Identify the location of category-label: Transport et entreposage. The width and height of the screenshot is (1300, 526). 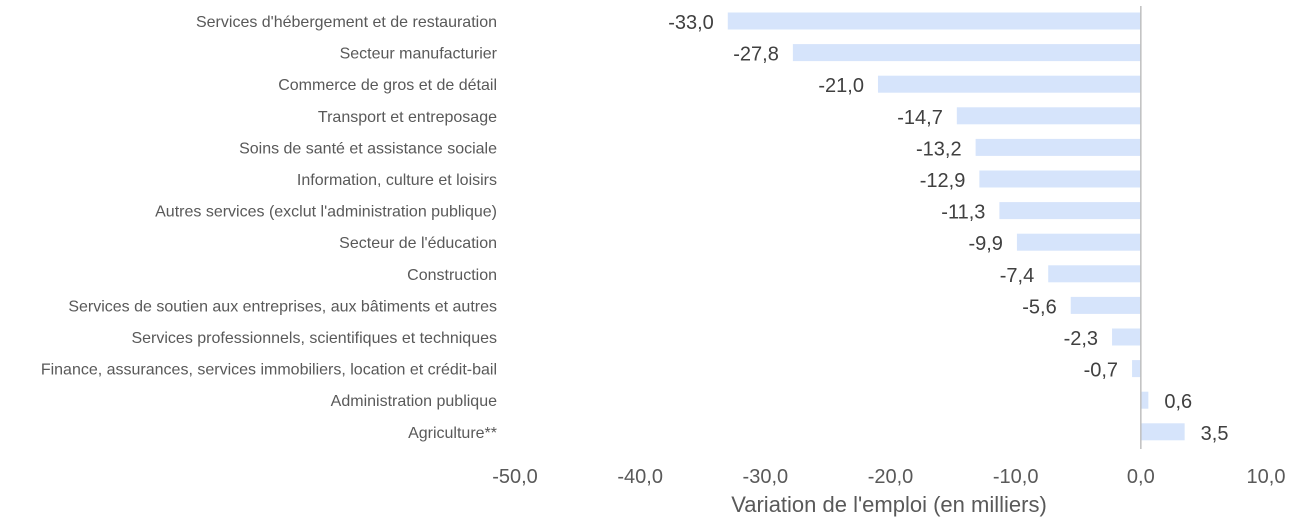
(407, 117).